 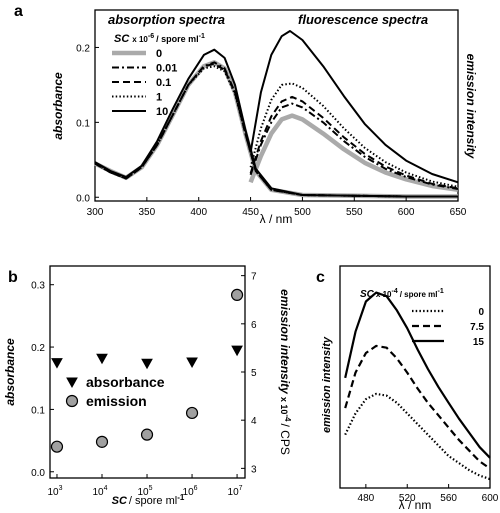 I want to click on panel-a-right-axis-label: emission intensity, so click(x=471, y=107).